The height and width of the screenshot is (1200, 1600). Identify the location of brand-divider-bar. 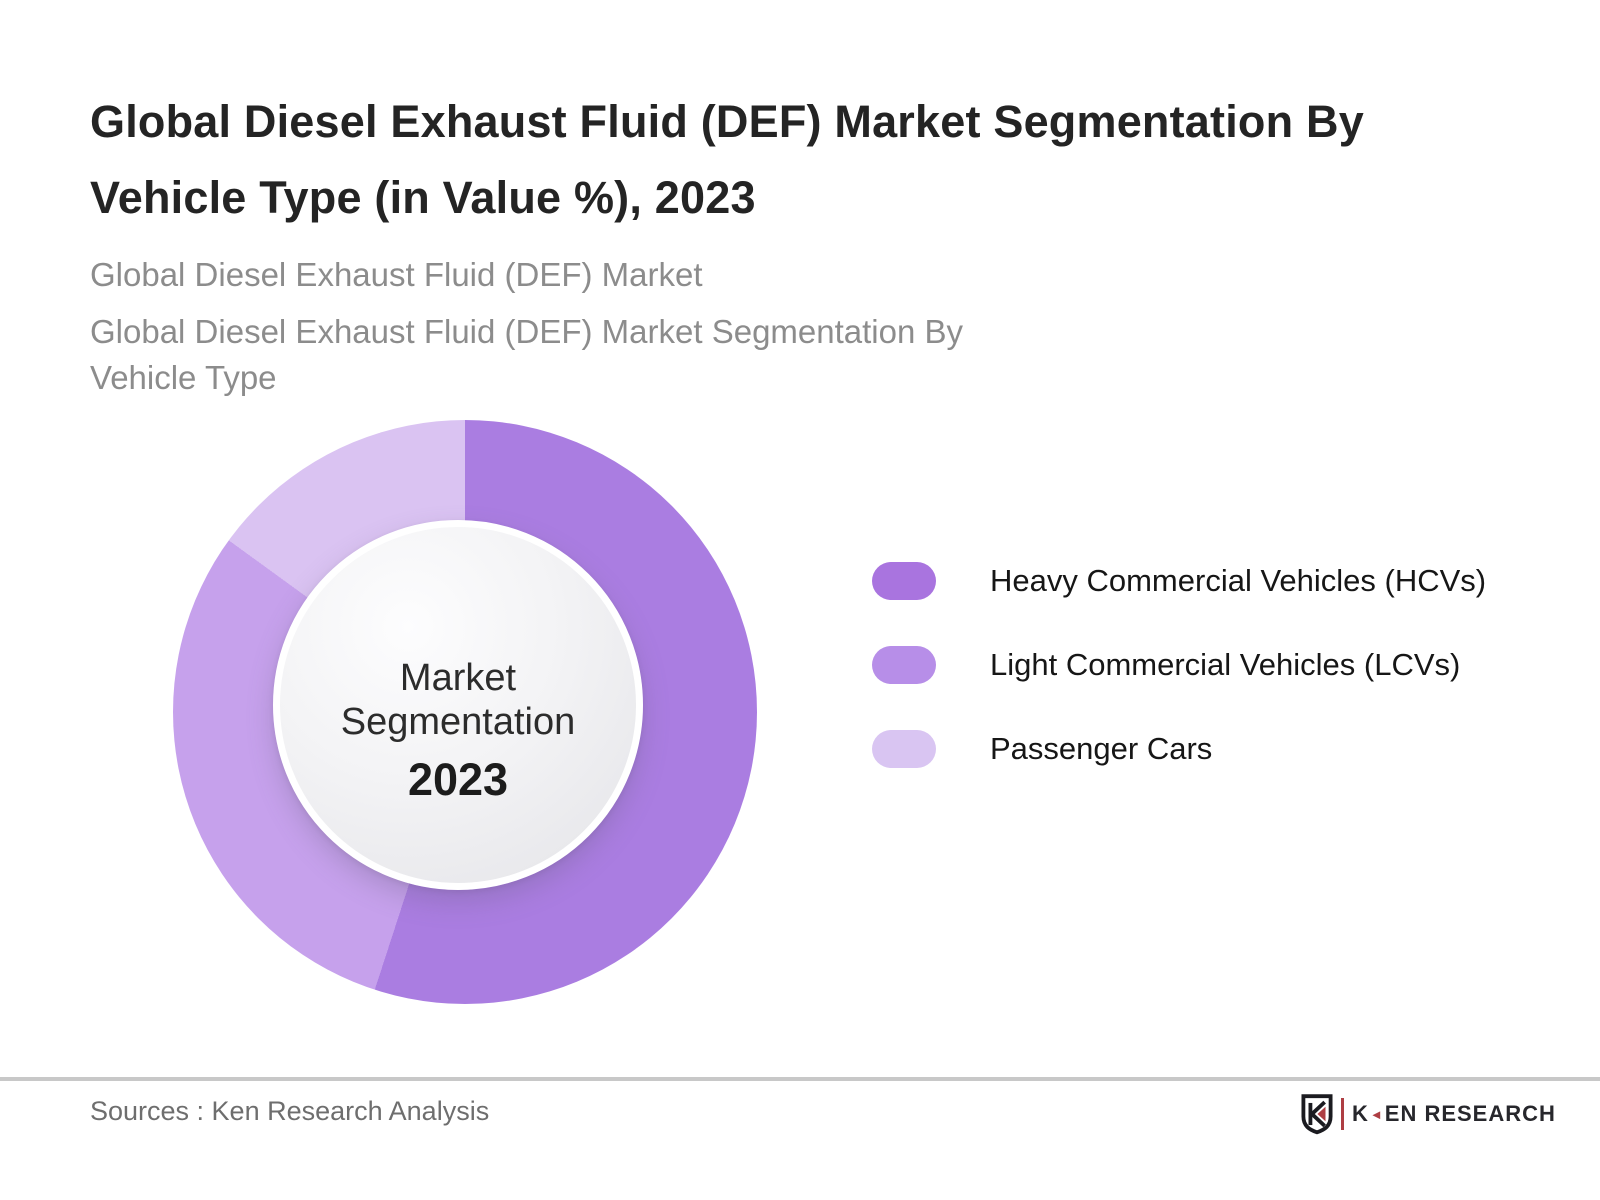
(1342, 1114).